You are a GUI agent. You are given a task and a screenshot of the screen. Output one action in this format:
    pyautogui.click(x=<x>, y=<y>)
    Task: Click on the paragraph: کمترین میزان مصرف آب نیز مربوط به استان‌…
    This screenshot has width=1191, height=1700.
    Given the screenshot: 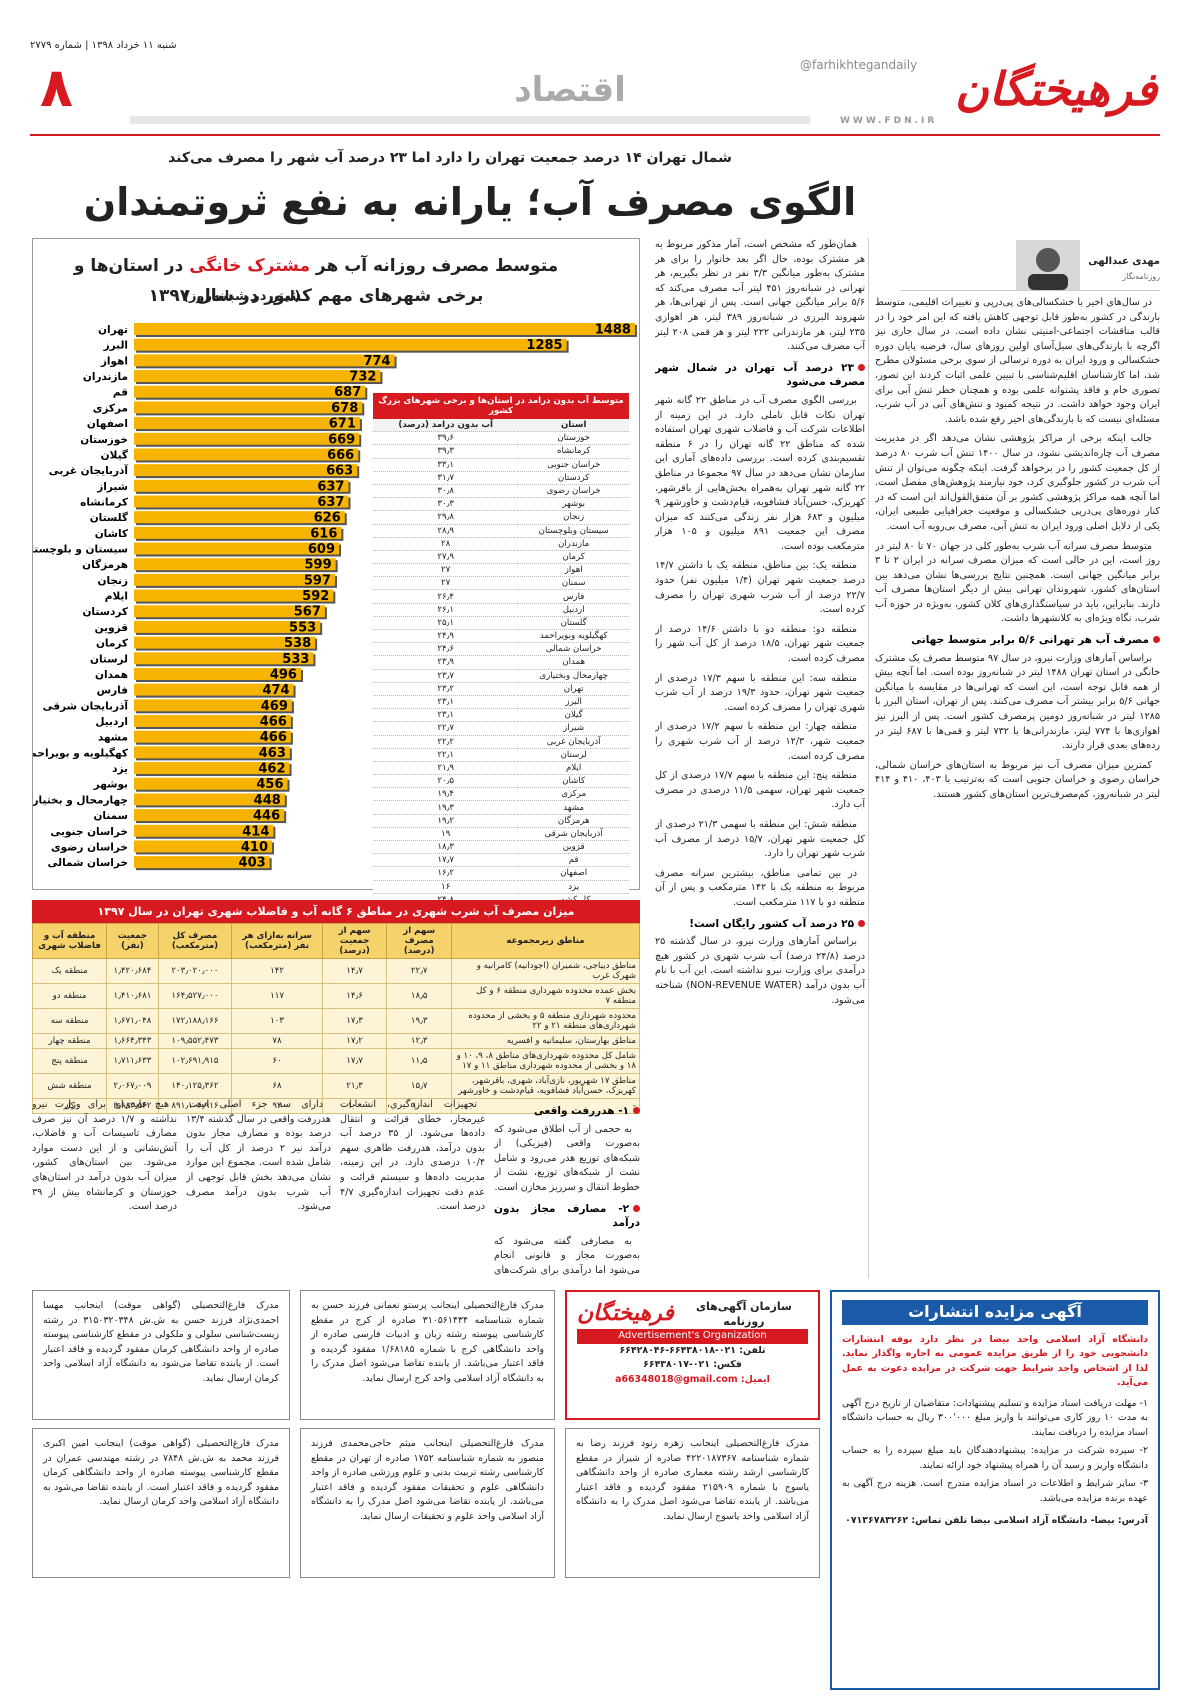 What is the action you would take?
    pyautogui.click(x=1017, y=779)
    